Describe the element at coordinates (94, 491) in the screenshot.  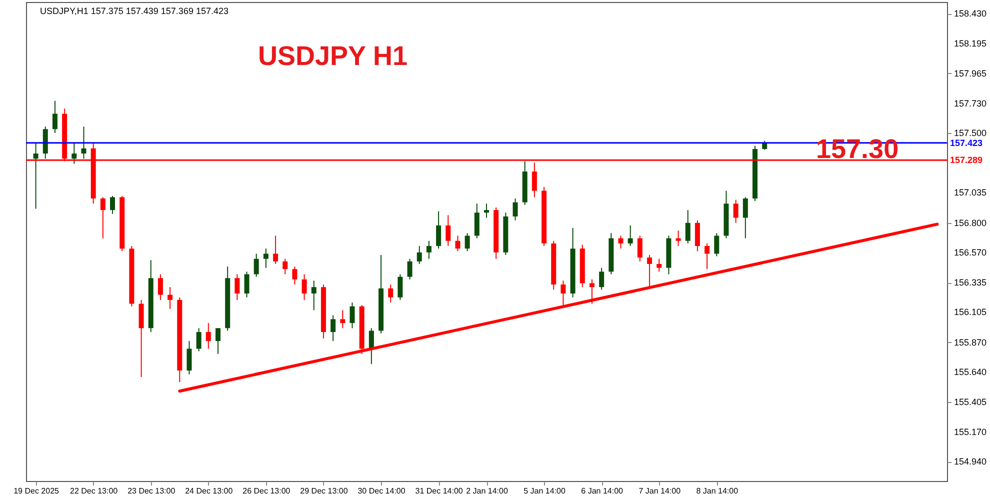
I see `x-tick-label: 22 Dec 13:00` at that location.